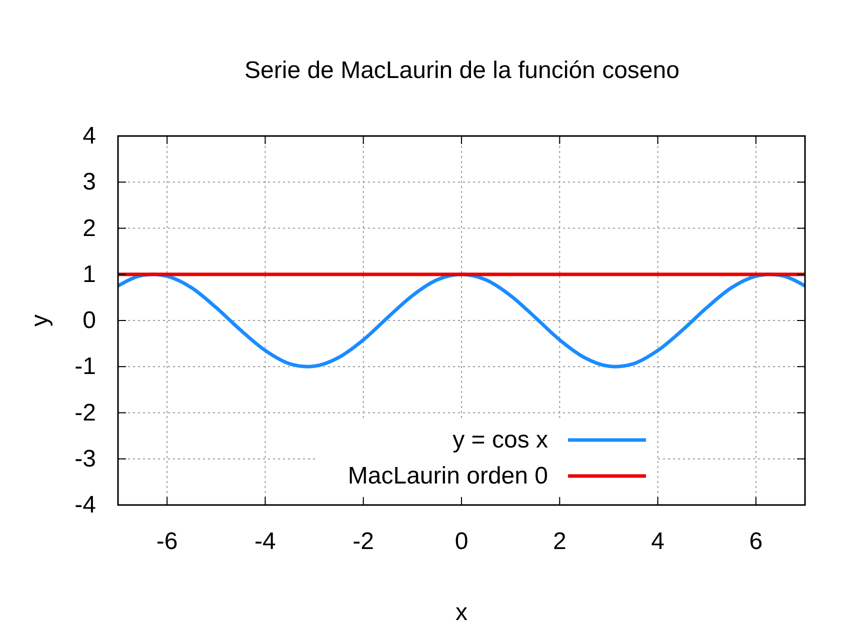  What do you see at coordinates (167, 541) in the screenshot?
I see `x-tick-label: -6` at bounding box center [167, 541].